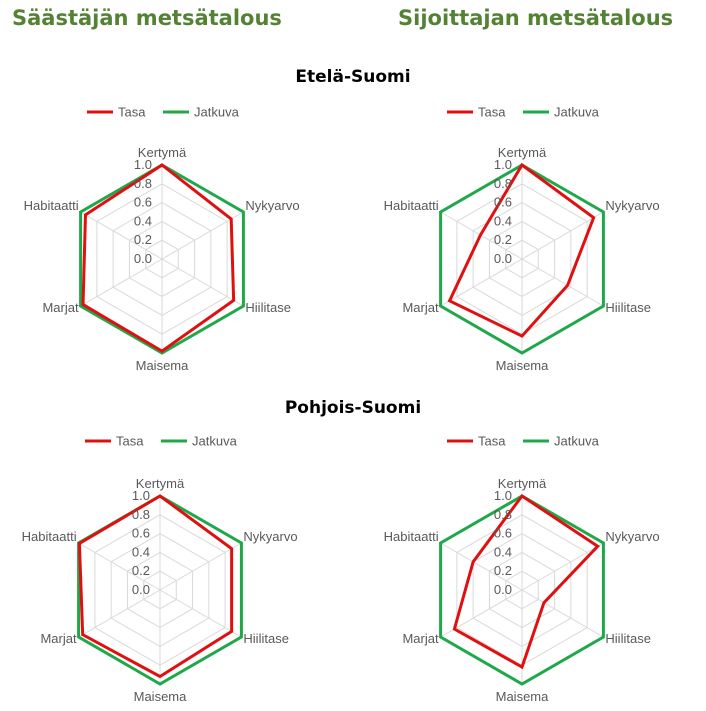 The height and width of the screenshot is (711, 706). I want to click on region-title-south: Etelä-Suomi, so click(353, 77).